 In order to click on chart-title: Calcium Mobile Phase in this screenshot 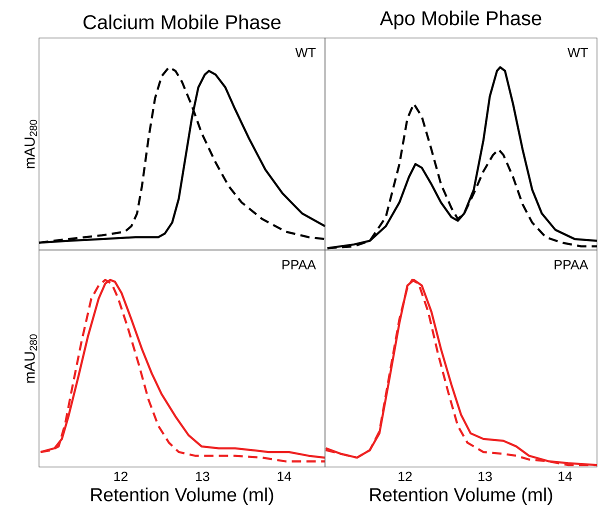, I will do `click(182, 22)`.